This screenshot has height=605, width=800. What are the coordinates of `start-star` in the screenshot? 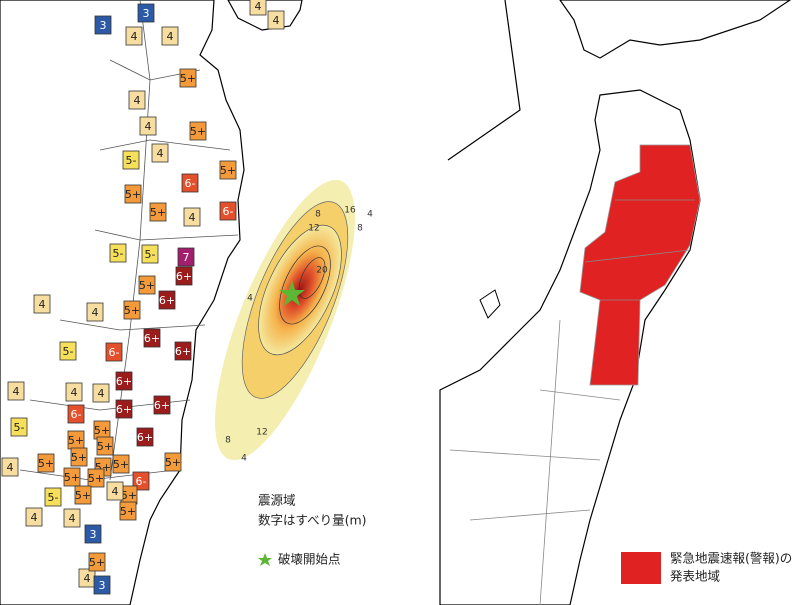 It's located at (292, 293).